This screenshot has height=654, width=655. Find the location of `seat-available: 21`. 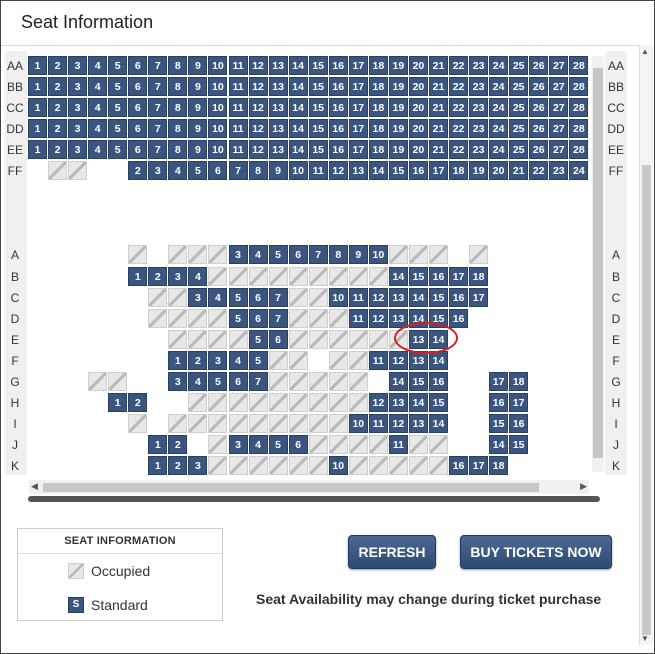

seat-available: 21 is located at coordinates (438, 129).